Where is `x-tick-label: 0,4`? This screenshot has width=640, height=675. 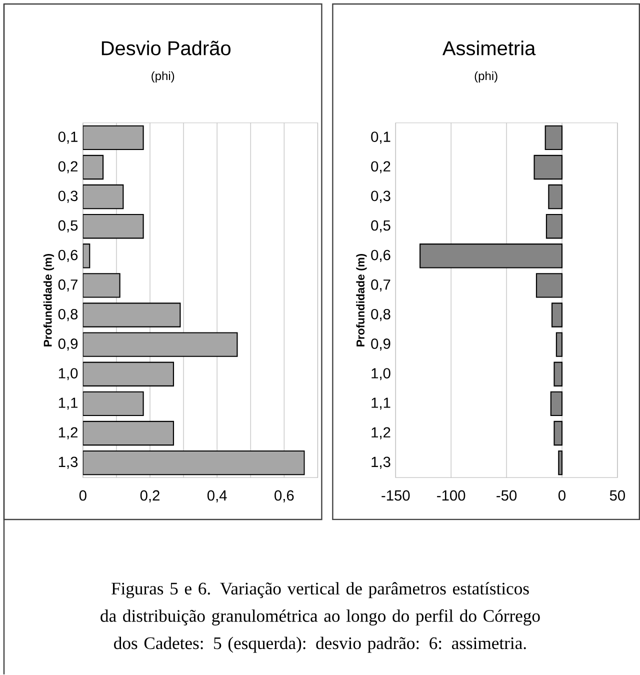 x-tick-label: 0,4 is located at coordinates (217, 496).